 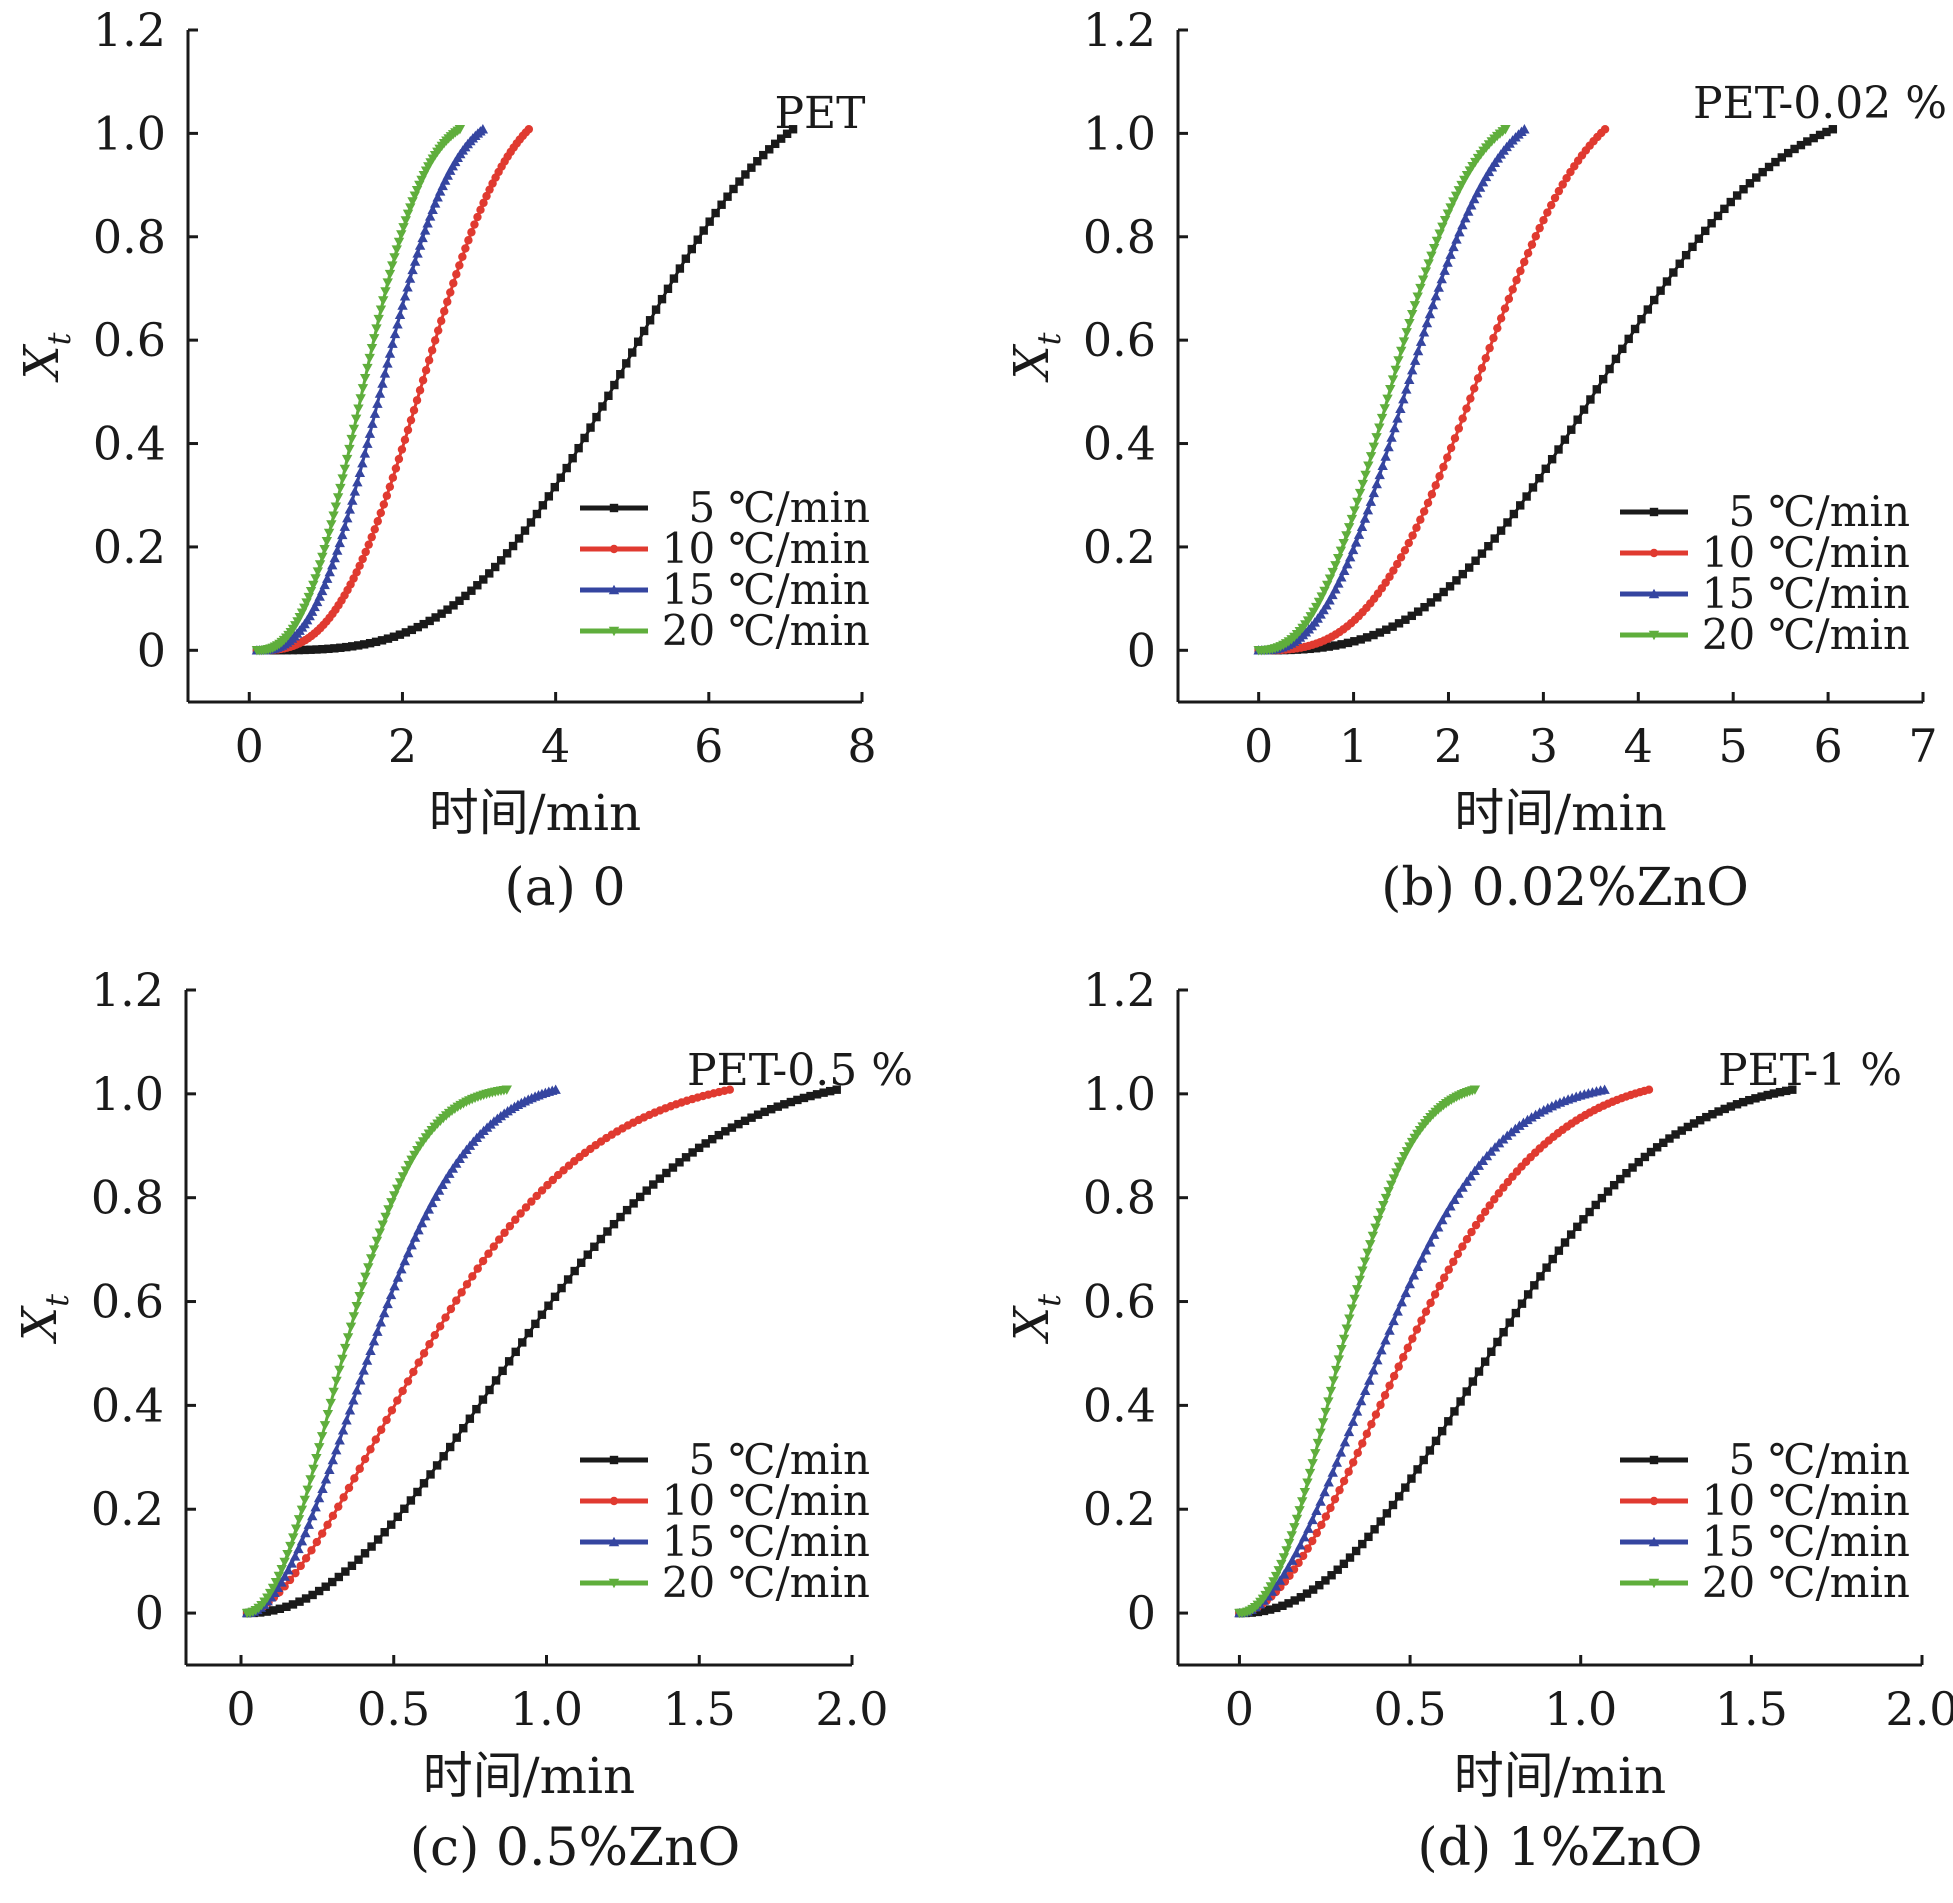 What do you see at coordinates (1806, 634) in the screenshot?
I see `legend-label: 20 ℃/min` at bounding box center [1806, 634].